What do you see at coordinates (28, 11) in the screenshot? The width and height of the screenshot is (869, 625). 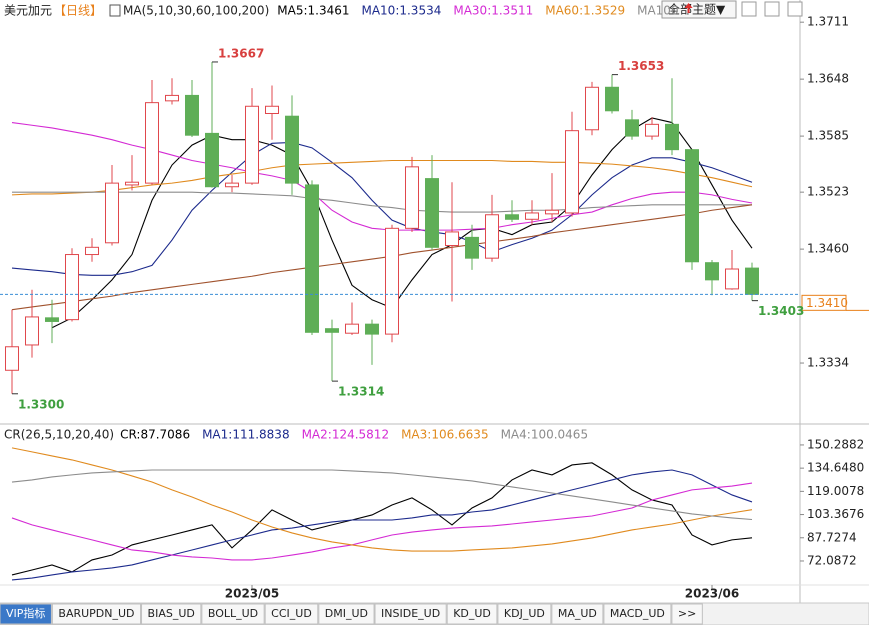 I see `chart-title: 美元加元` at bounding box center [28, 11].